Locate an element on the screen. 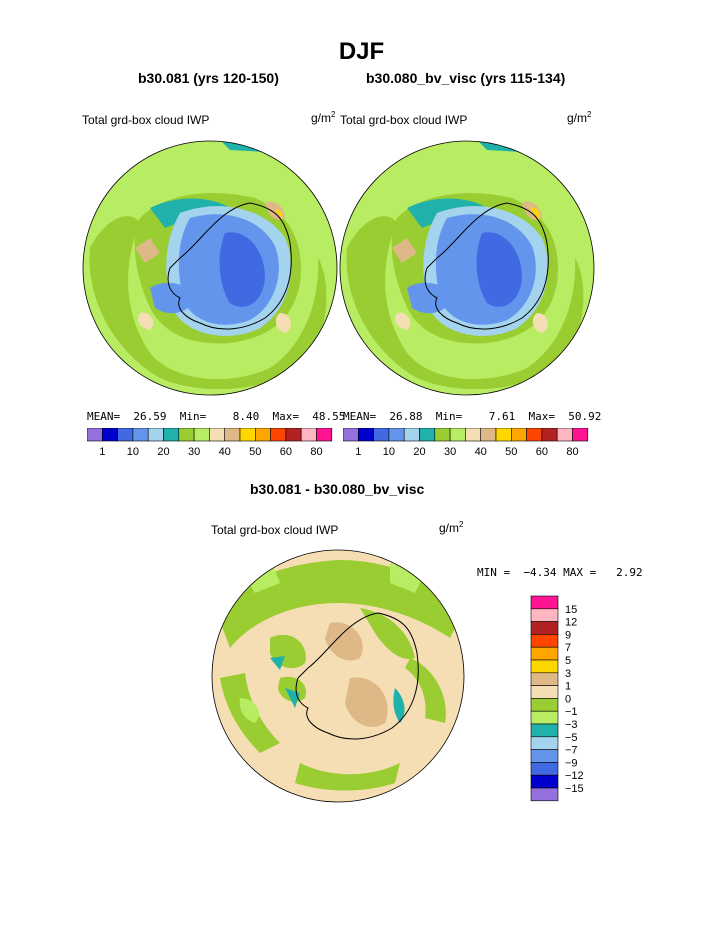 This screenshot has height=935, width=723. difference-variable: Total grd-box cloud IWP is located at coordinates (275, 530).